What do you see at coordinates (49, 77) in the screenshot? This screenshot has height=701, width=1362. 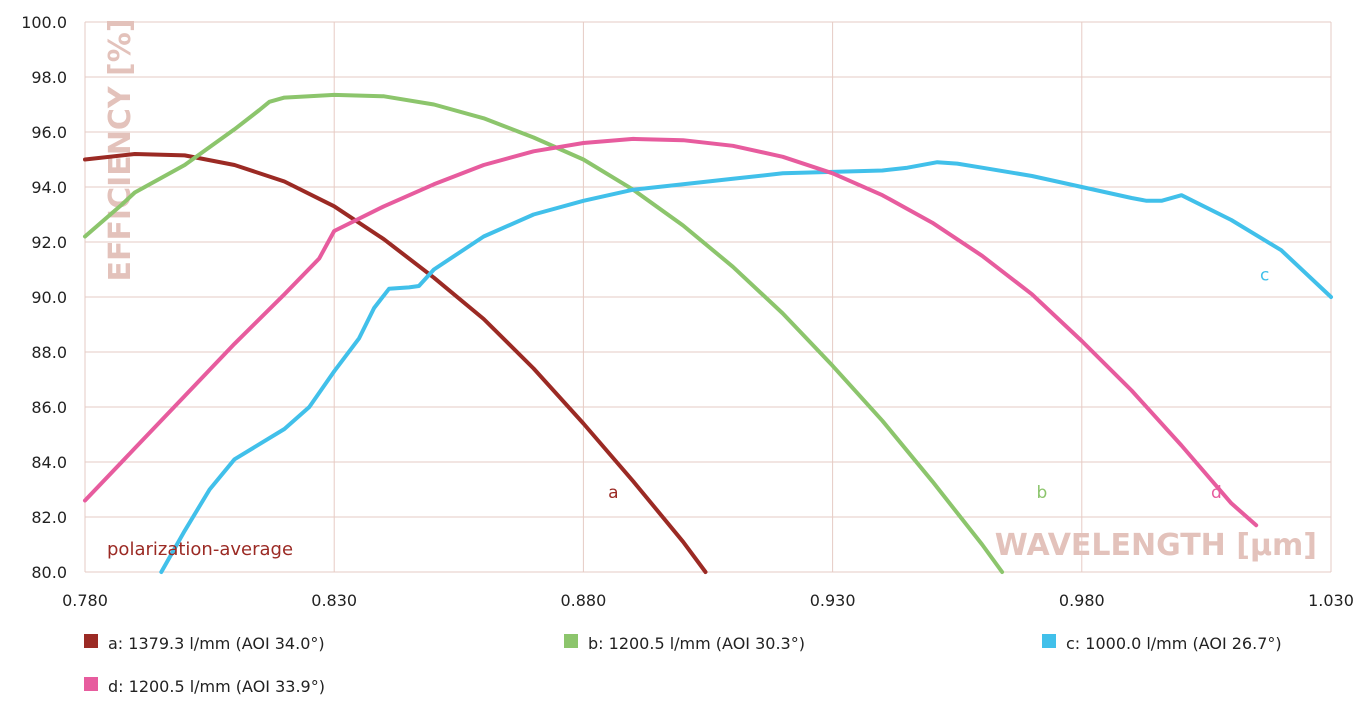 I see `y-tick-label: 98.0` at bounding box center [49, 77].